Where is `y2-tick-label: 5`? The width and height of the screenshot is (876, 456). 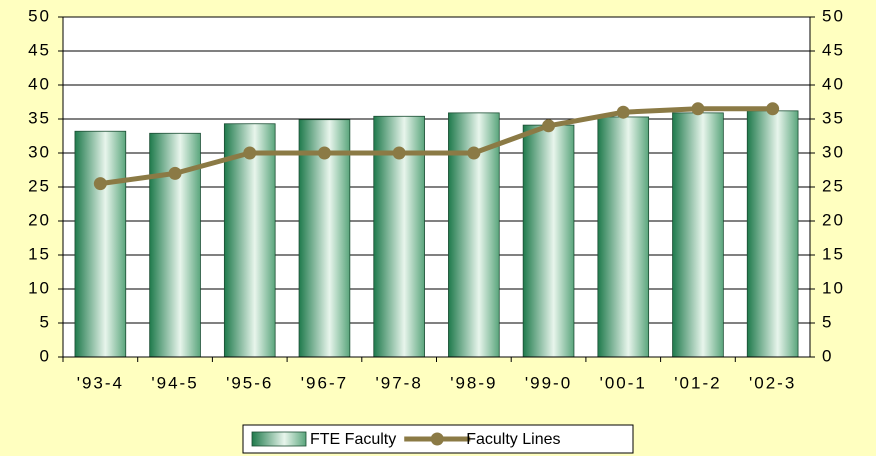 y2-tick-label: 5 is located at coordinates (827, 321).